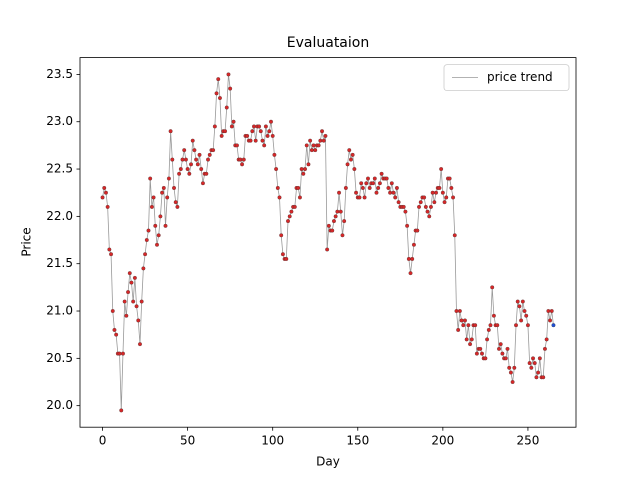 The width and height of the screenshot is (640, 480). Describe the element at coordinates (357, 441) in the screenshot. I see `x-tick-label: 150` at that location.